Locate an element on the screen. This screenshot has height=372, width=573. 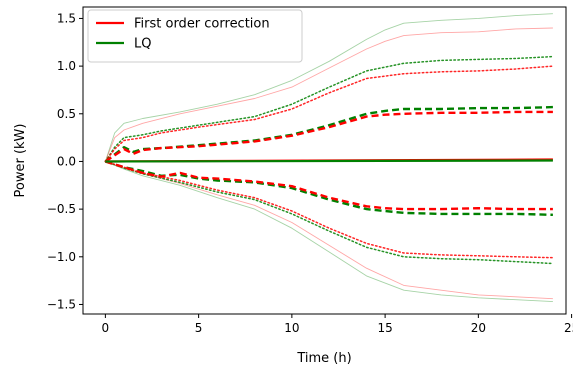
x-axis-label: Time (h) is located at coordinates (323, 358).